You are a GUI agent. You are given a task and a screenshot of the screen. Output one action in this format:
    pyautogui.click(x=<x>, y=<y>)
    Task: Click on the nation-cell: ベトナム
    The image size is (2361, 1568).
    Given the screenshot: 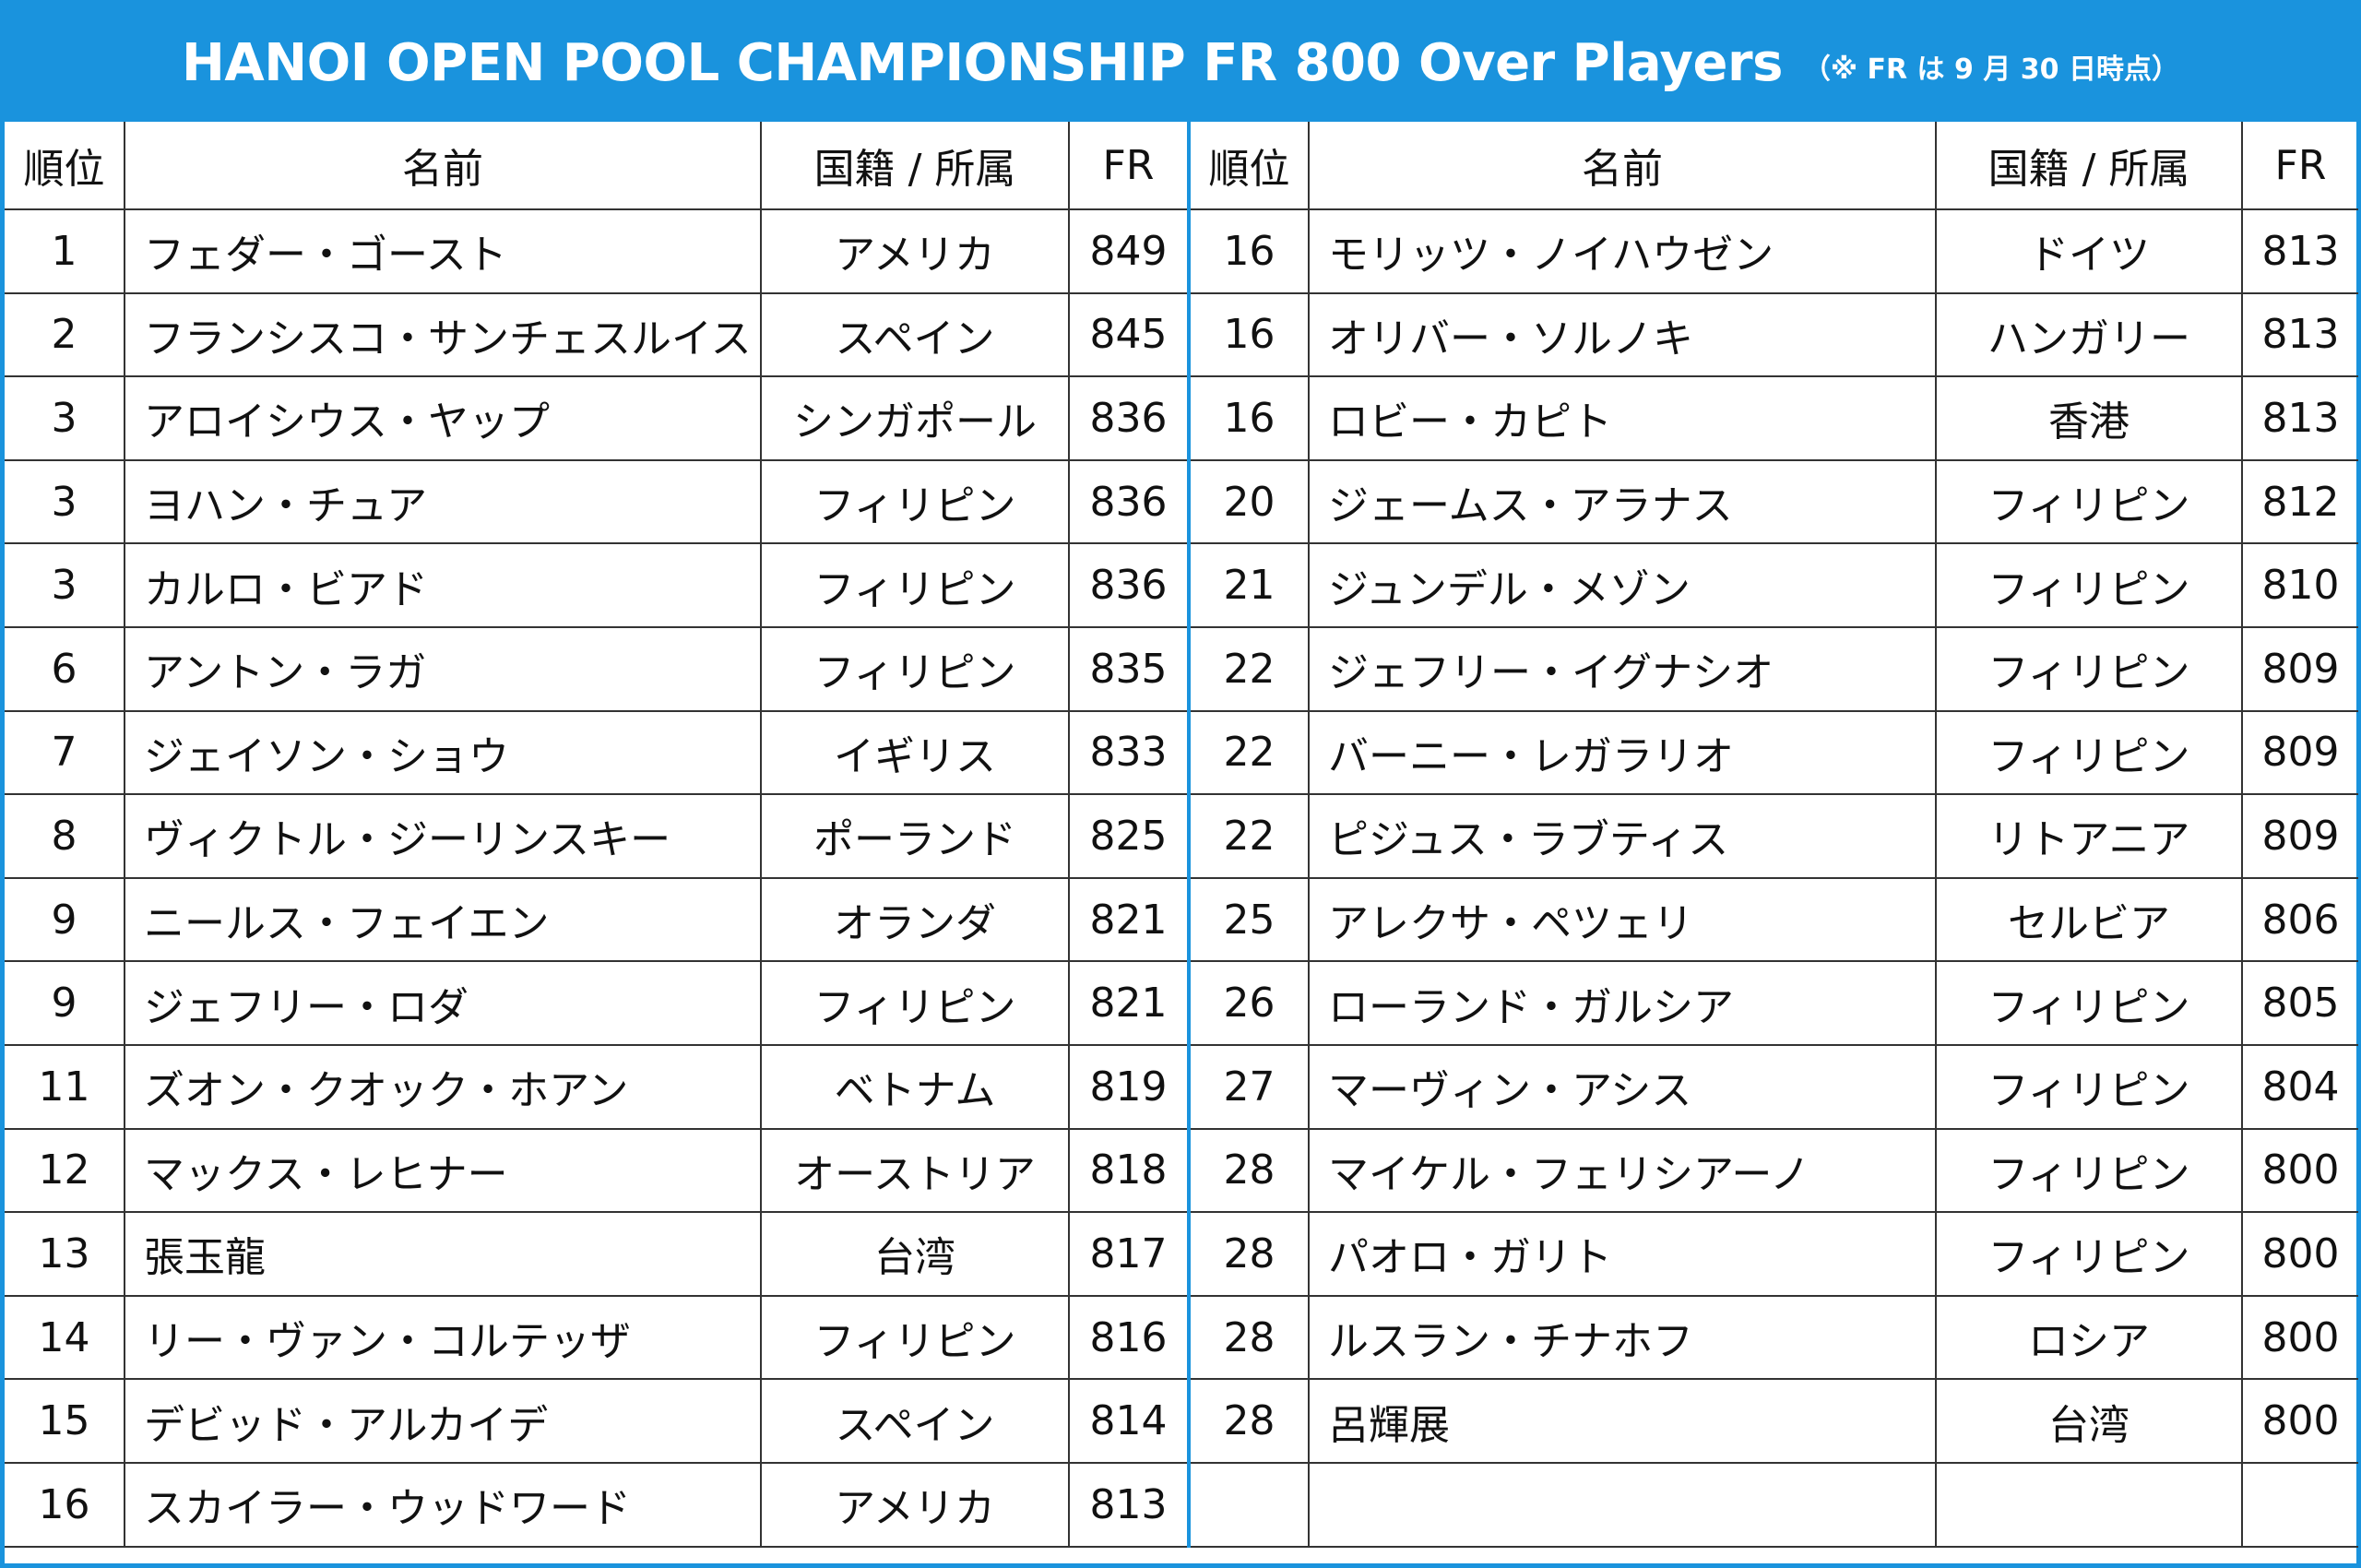 What is the action you would take?
    pyautogui.click(x=915, y=1087)
    